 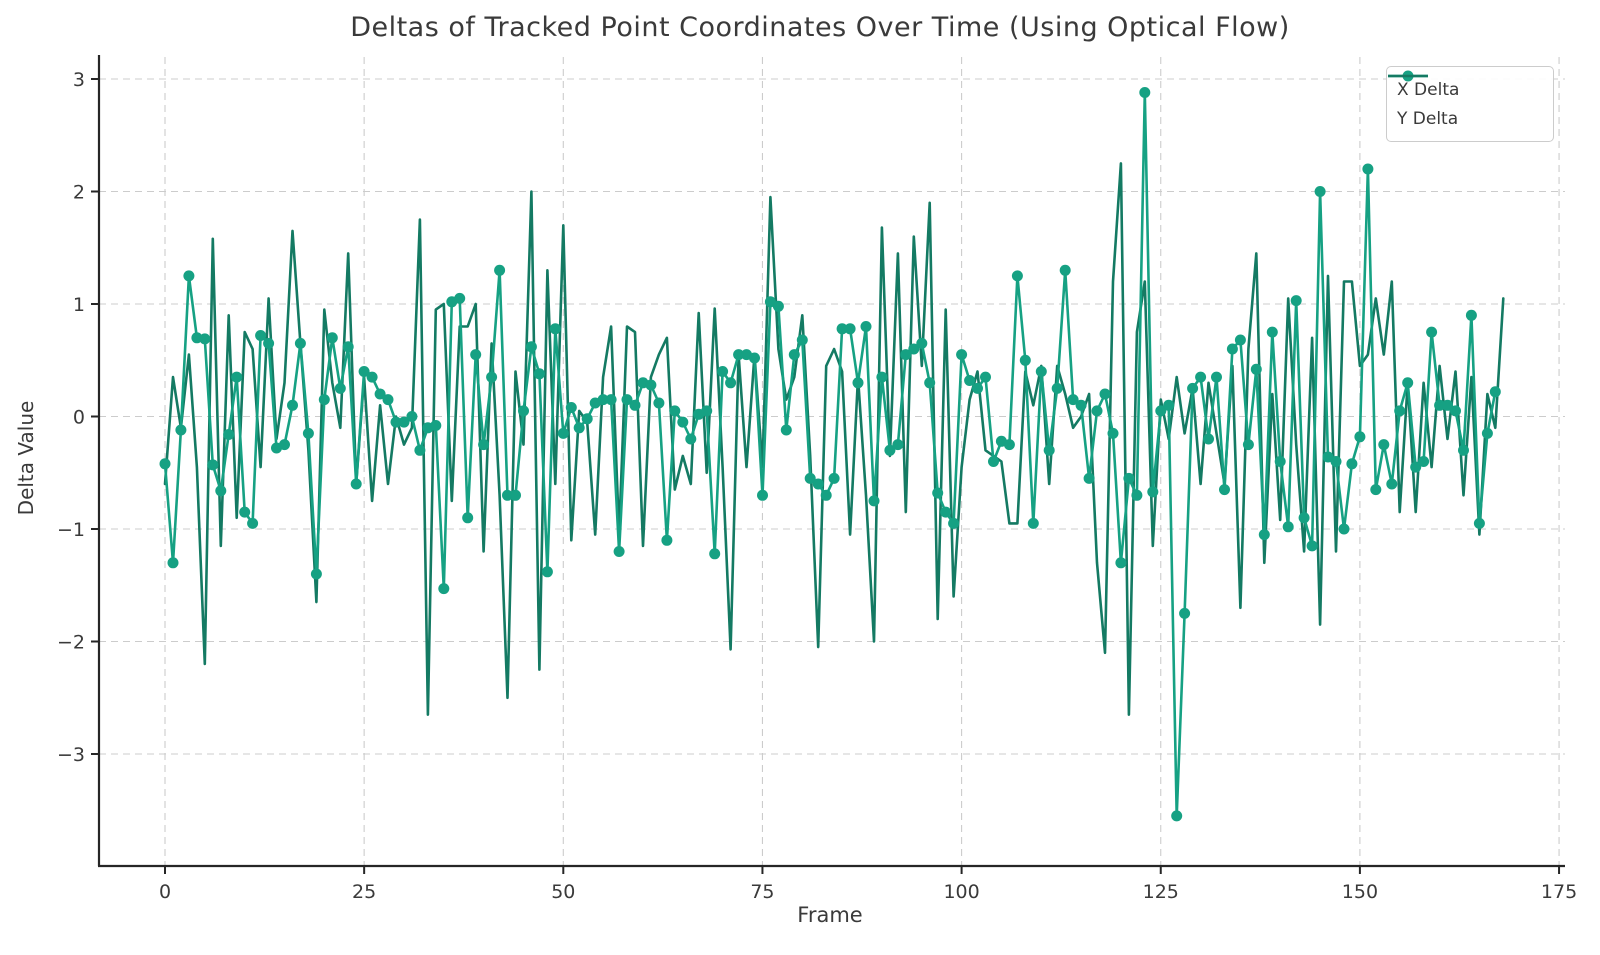 What do you see at coordinates (71, 643) in the screenshot?
I see `y-tick-label: −2` at bounding box center [71, 643].